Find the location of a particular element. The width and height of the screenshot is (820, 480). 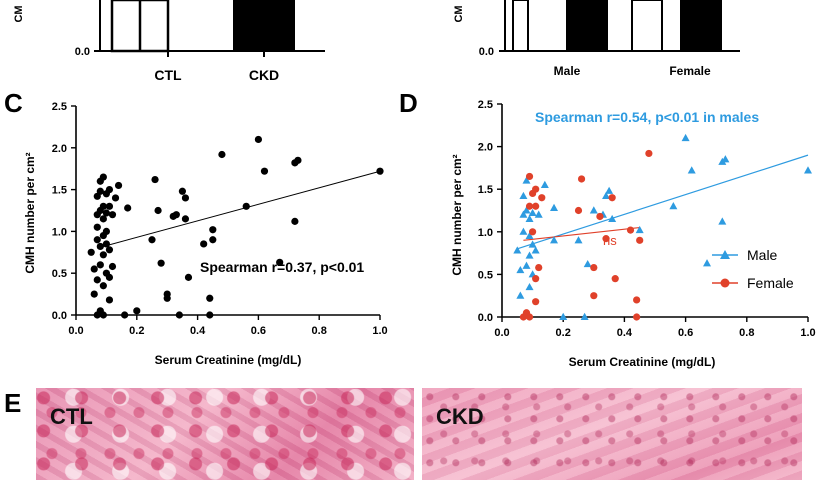

legend-male-label: Male is located at coordinates (762, 255).